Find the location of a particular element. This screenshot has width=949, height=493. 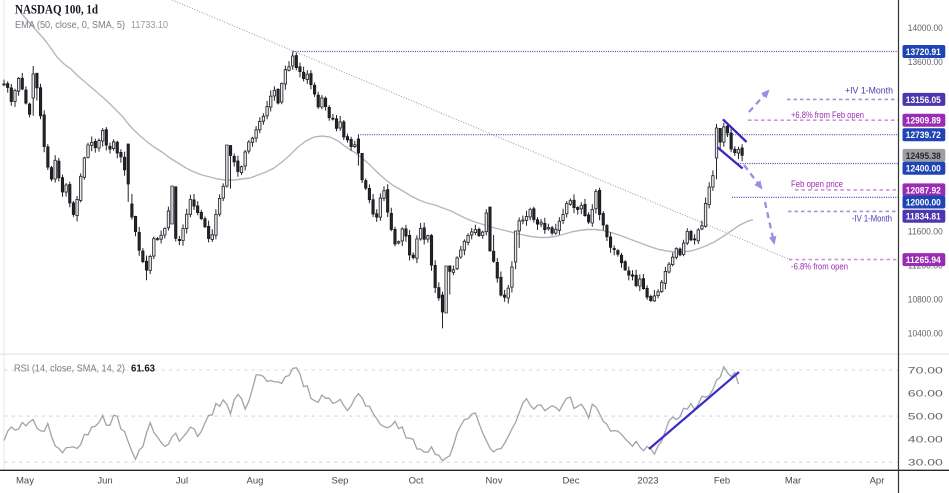

svg-text: 13720.91 is located at coordinates (923, 51).